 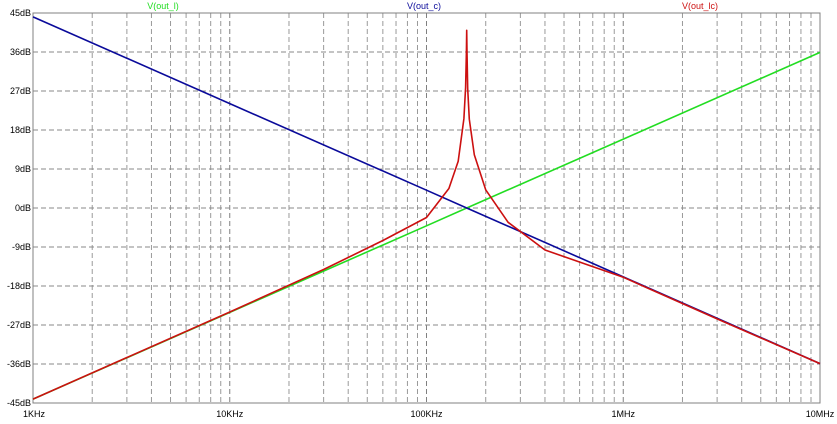 What do you see at coordinates (163, 6) in the screenshot?
I see `legend-entry: V(out_l)` at bounding box center [163, 6].